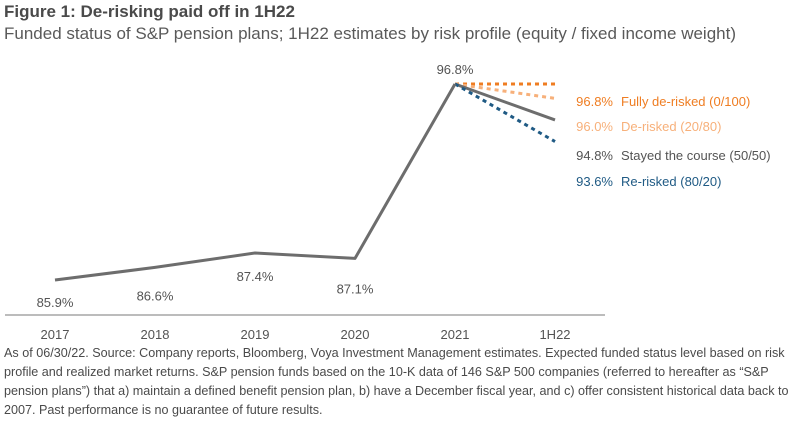 The image size is (800, 428). Describe the element at coordinates (671, 126) in the screenshot. I see `legend-label: De-risked (20/80)` at that location.